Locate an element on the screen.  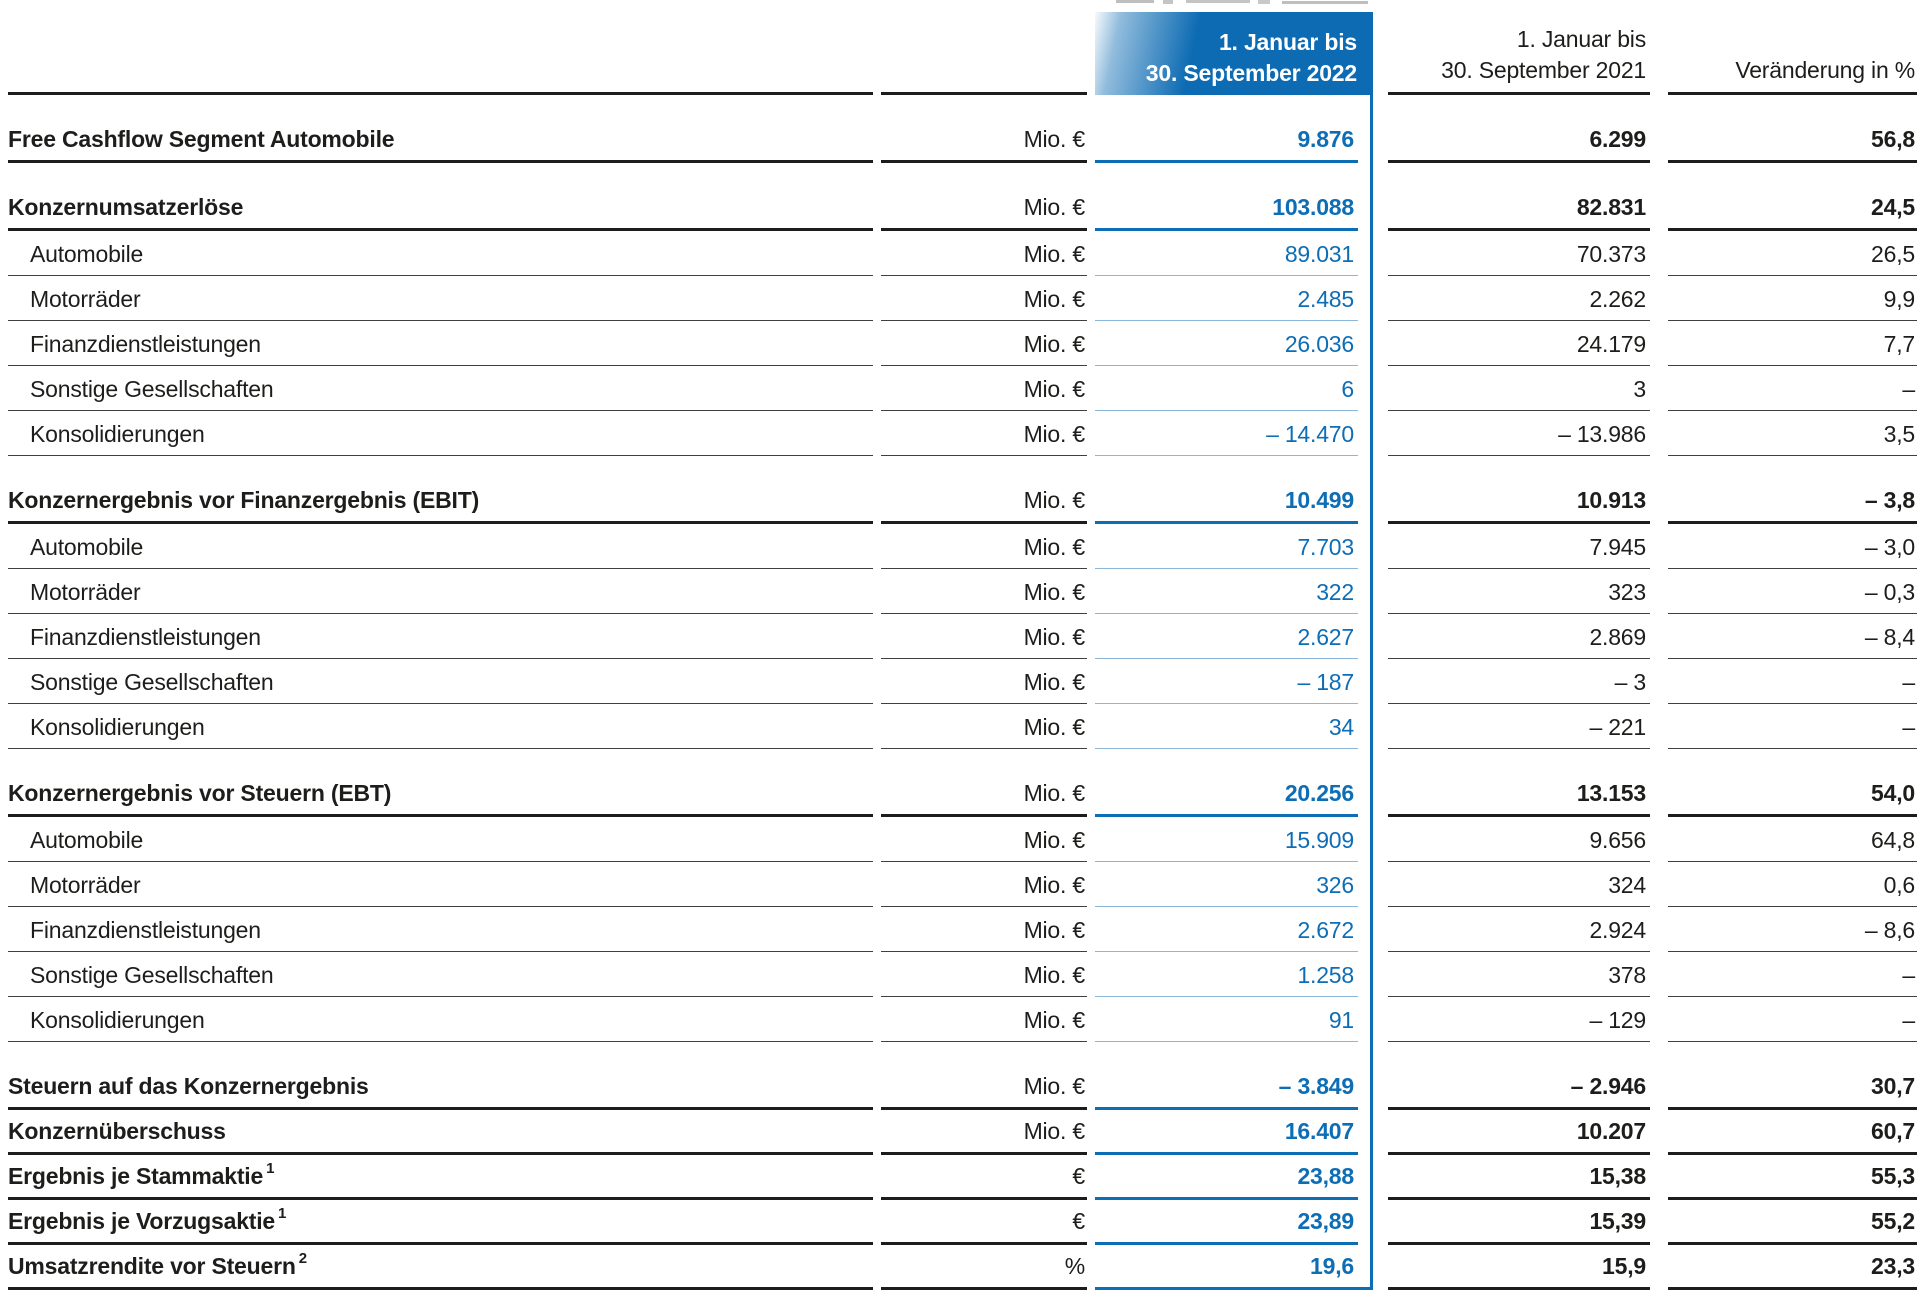
row-value-current-text: 10.499 is located at coordinates (1226, 490).